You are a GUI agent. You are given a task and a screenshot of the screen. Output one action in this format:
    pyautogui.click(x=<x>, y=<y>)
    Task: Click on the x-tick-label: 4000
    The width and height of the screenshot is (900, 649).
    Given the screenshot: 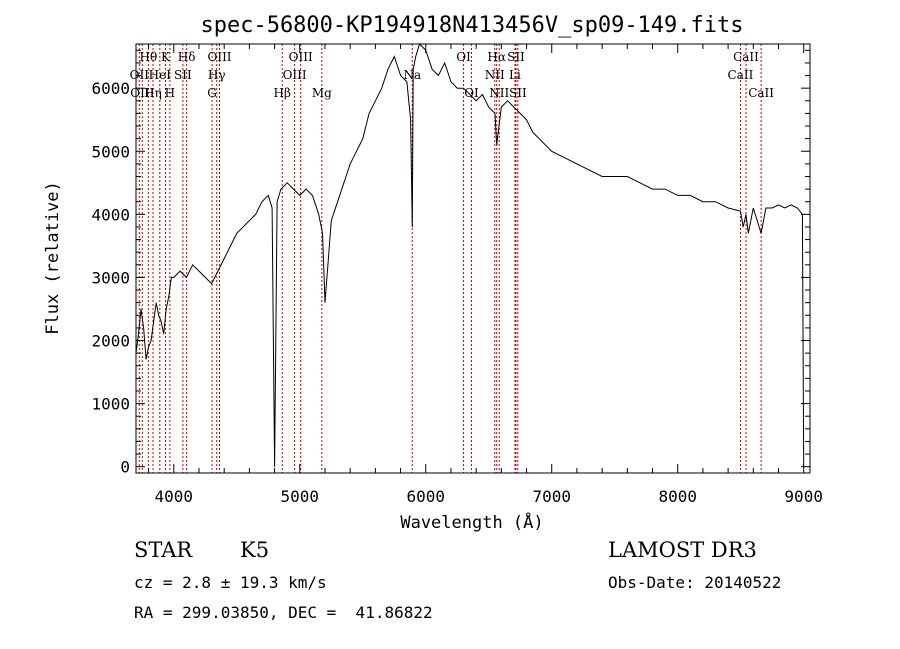 What is the action you would take?
    pyautogui.click(x=174, y=496)
    